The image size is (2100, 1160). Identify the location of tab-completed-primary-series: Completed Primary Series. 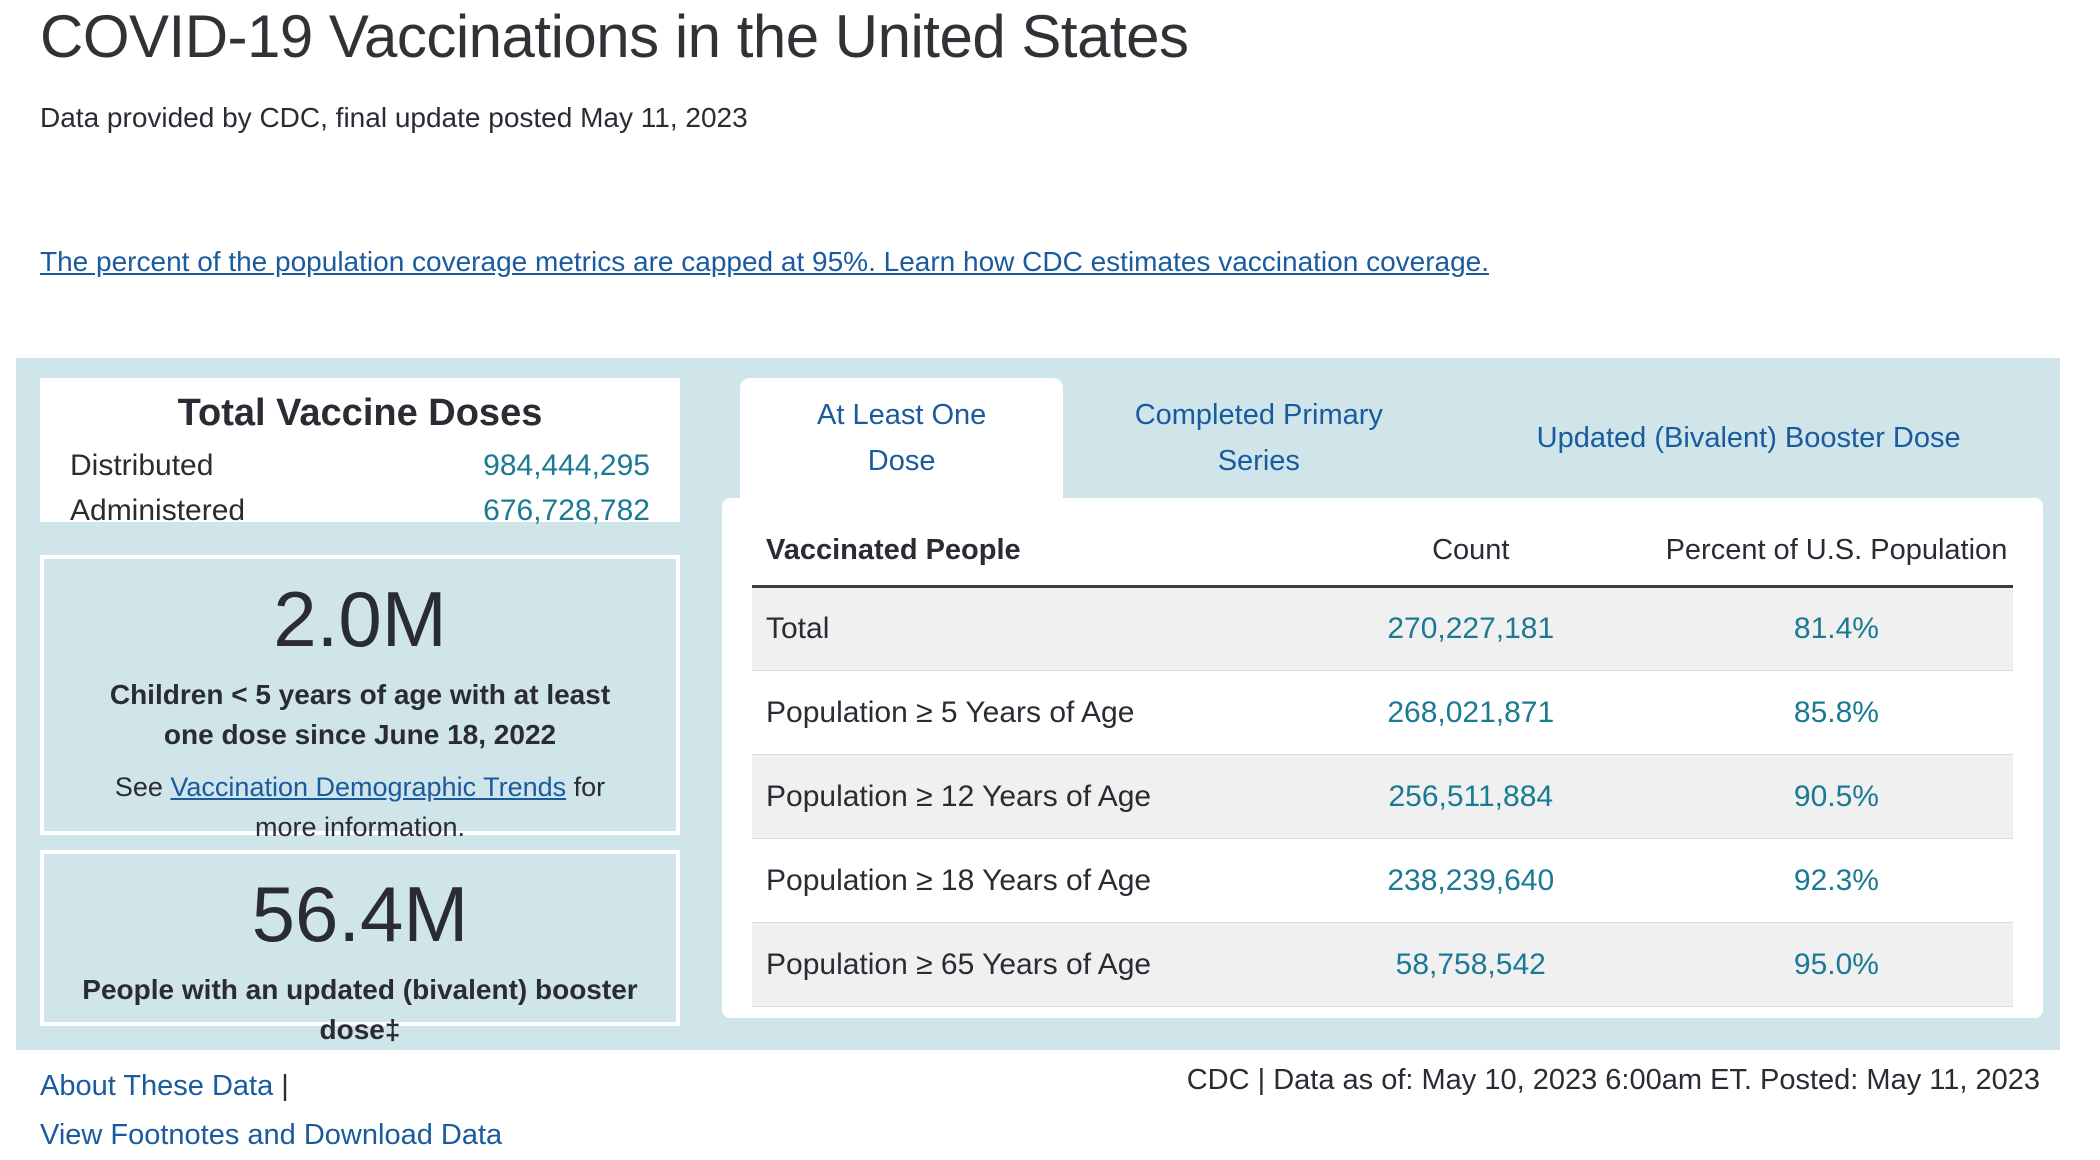
(1258, 438).